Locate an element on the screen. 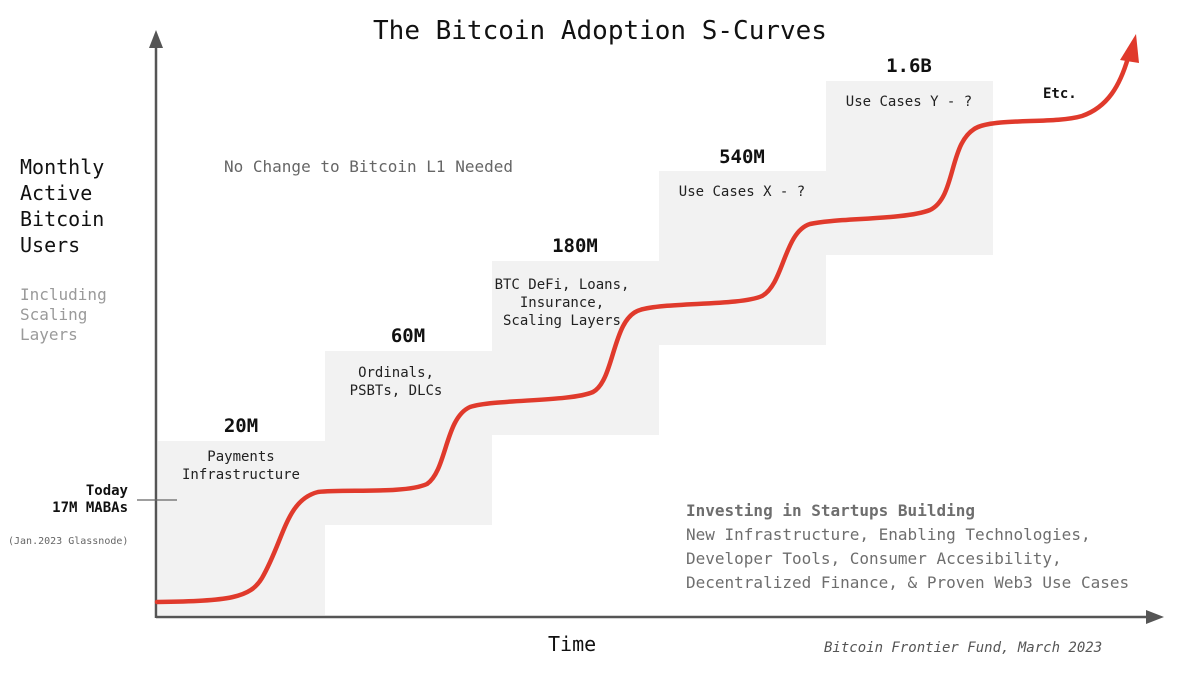 The height and width of the screenshot is (675, 1200). step-text-line: Ordinals, is located at coordinates (396, 373).